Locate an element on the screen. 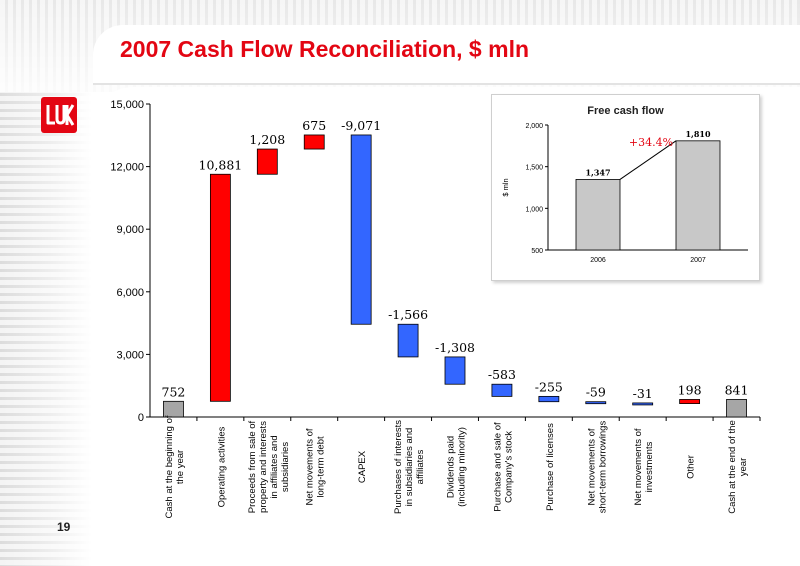 The image size is (800, 566). bar-value-label: -255 is located at coordinates (549, 386).